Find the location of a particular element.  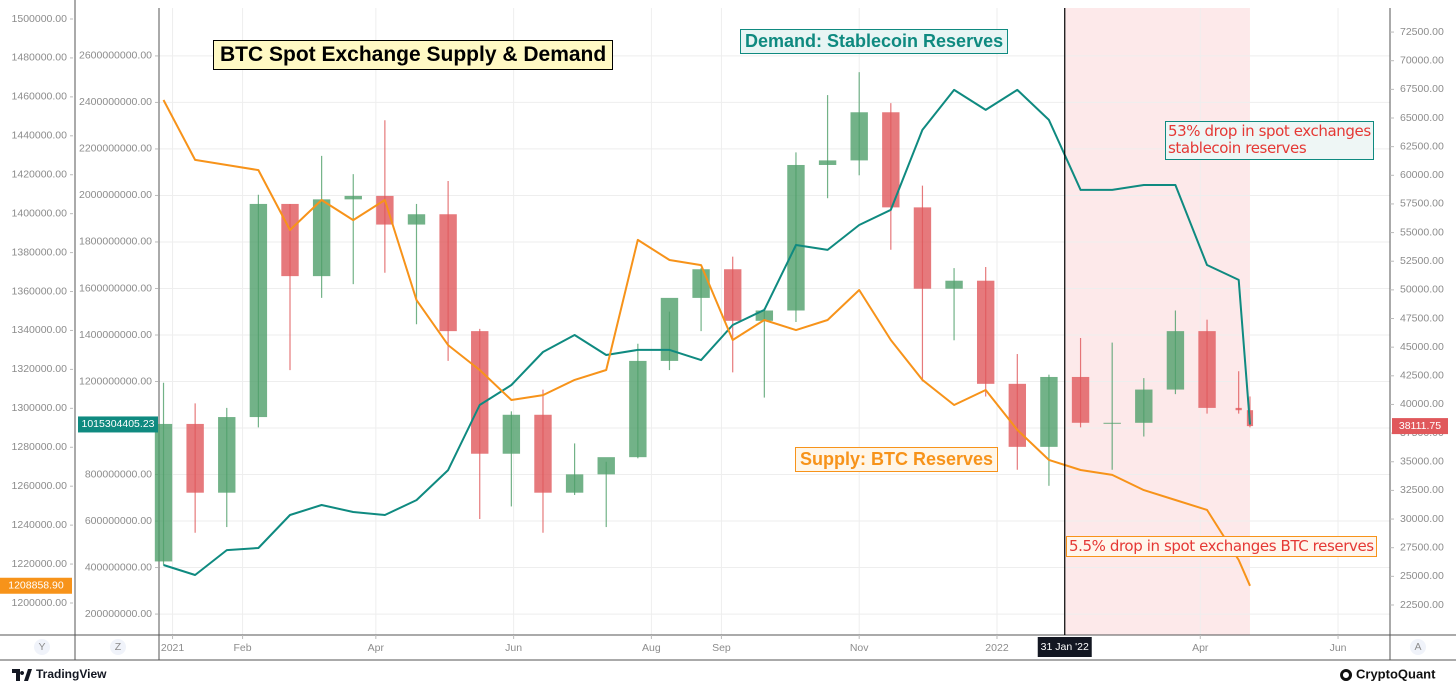

annotation-line: 53% drop in spot exchanges is located at coordinates (1269, 131).